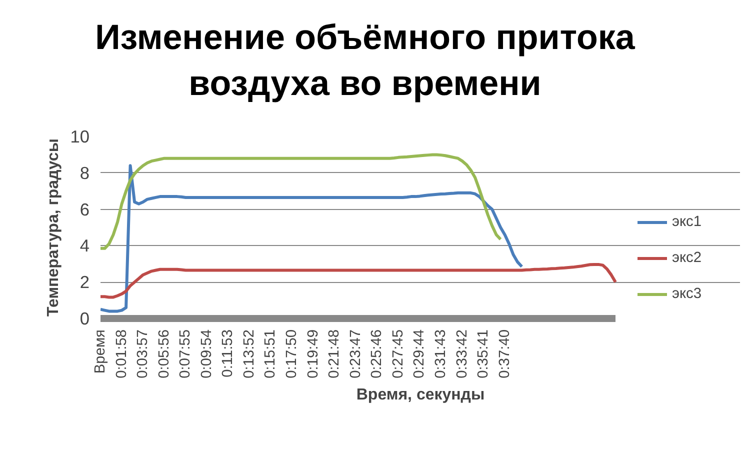 The height and width of the screenshot is (452, 752). Describe the element at coordinates (206, 353) in the screenshot. I see `x-tick-label: 0:09:54` at that location.